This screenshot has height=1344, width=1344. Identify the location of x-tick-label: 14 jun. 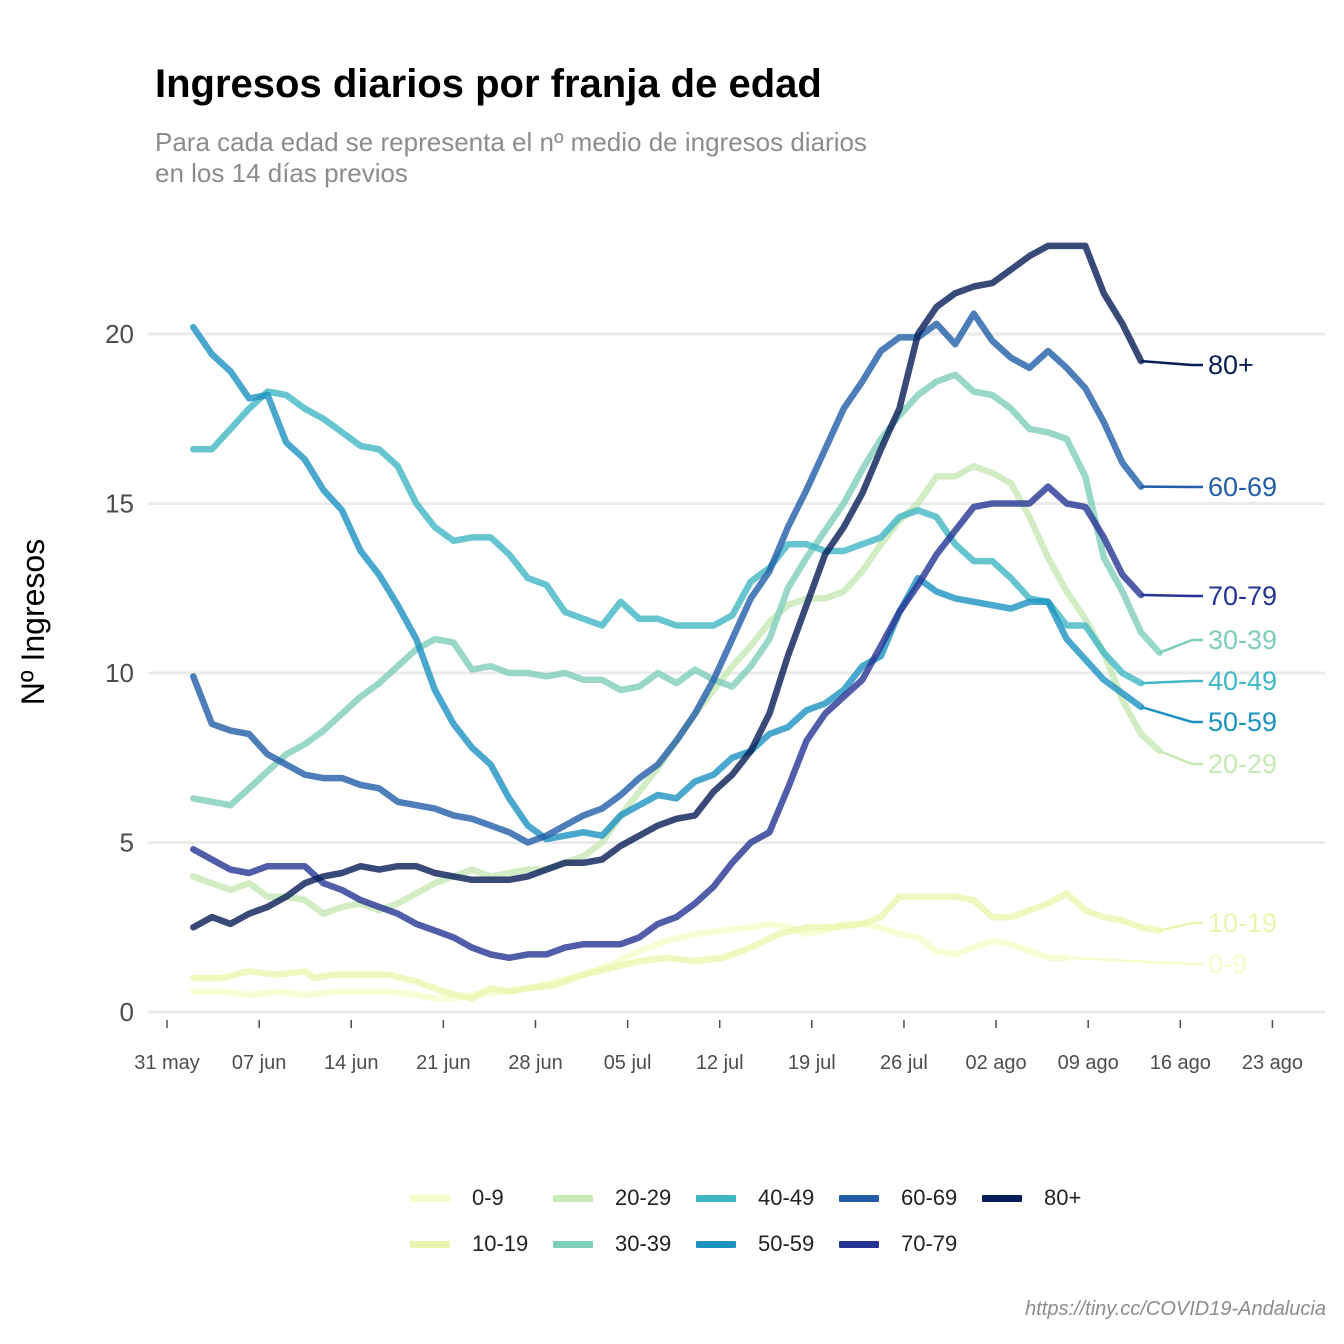
(351, 1063).